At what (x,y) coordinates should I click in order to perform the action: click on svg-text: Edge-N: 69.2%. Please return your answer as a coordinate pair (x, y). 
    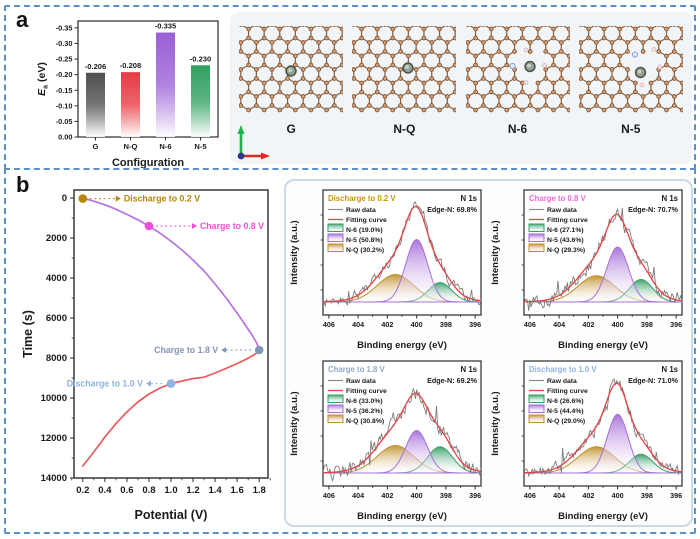
    Looking at the image, I should click on (452, 380).